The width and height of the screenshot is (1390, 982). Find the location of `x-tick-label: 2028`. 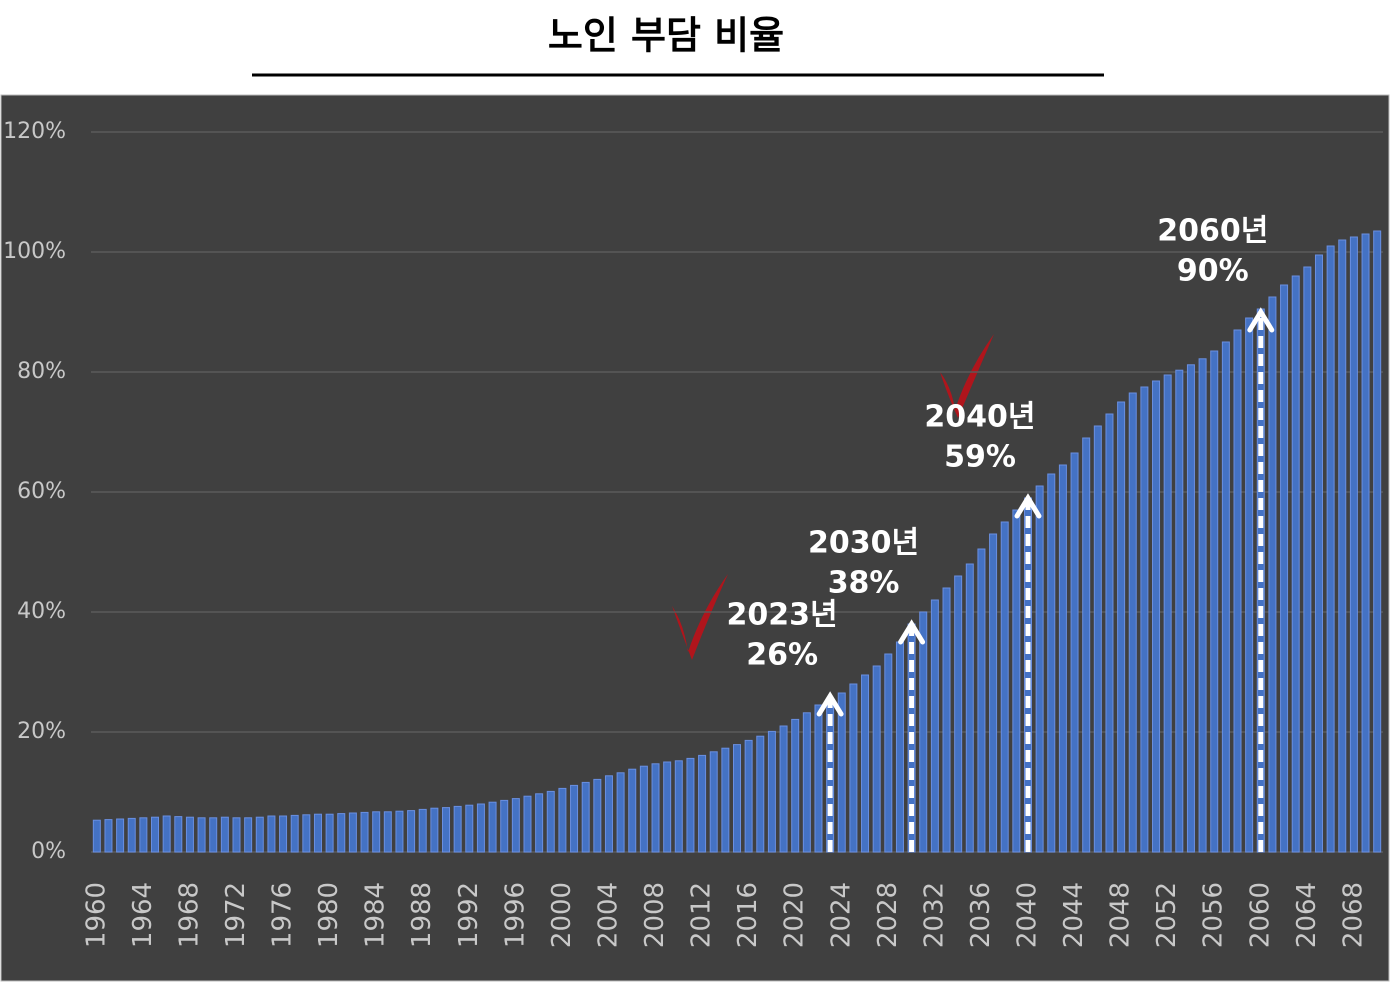

x-tick-label: 2028 is located at coordinates (888, 915).